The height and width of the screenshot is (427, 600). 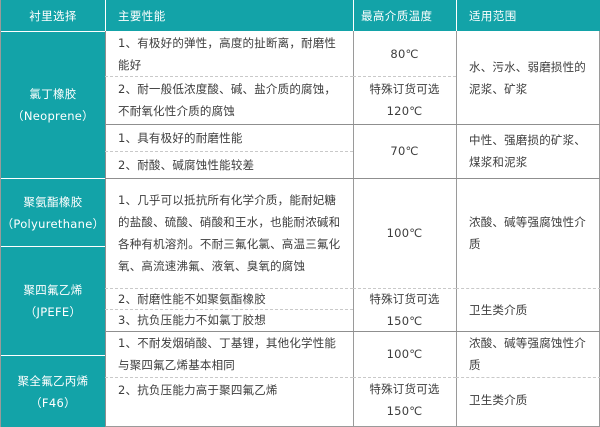 I want to click on column-header-performance: 主要性能, so click(x=142, y=15).